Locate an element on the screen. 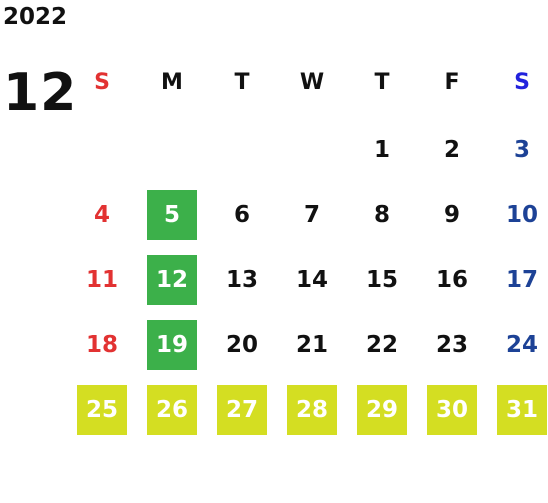  day-cell: 11 is located at coordinates (101, 280).